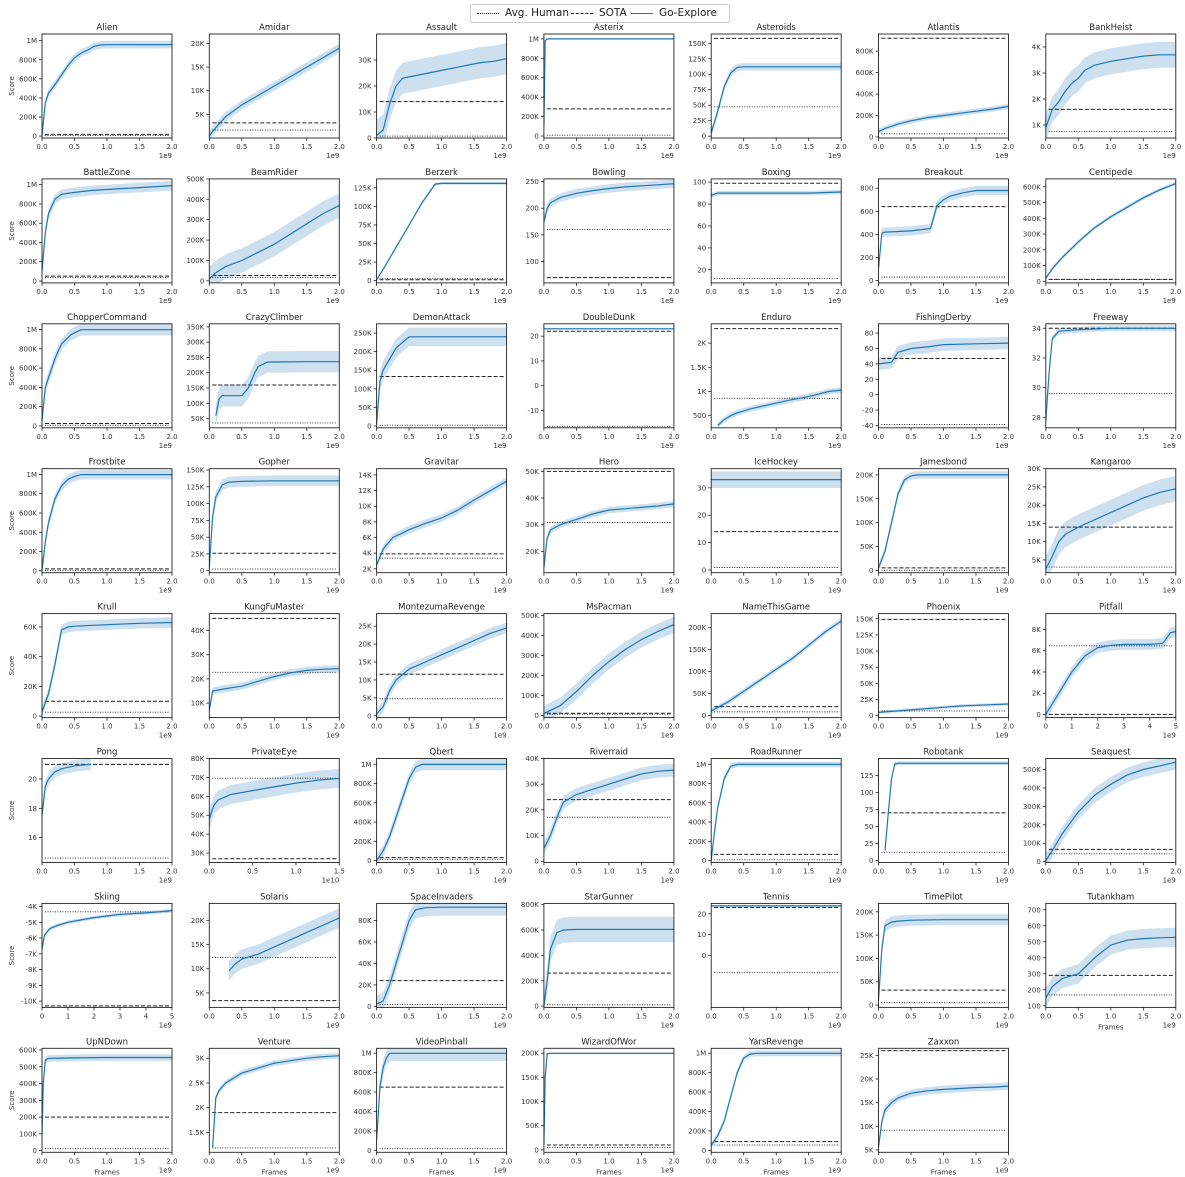 The image size is (1185, 1177). I want to click on subplot-title: RoadRunner, so click(776, 753).